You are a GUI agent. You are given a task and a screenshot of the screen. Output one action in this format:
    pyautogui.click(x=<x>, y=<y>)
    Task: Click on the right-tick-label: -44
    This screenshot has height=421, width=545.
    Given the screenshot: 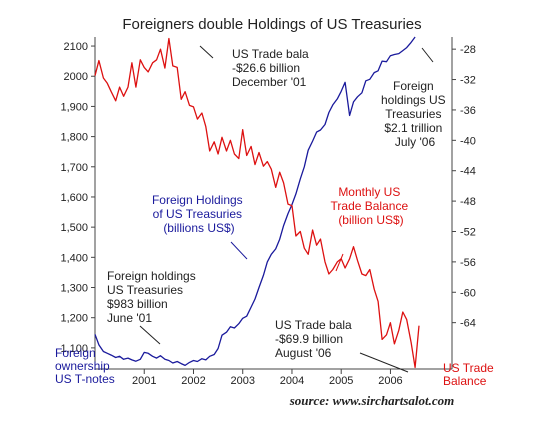 What is the action you would take?
    pyautogui.click(x=468, y=172)
    